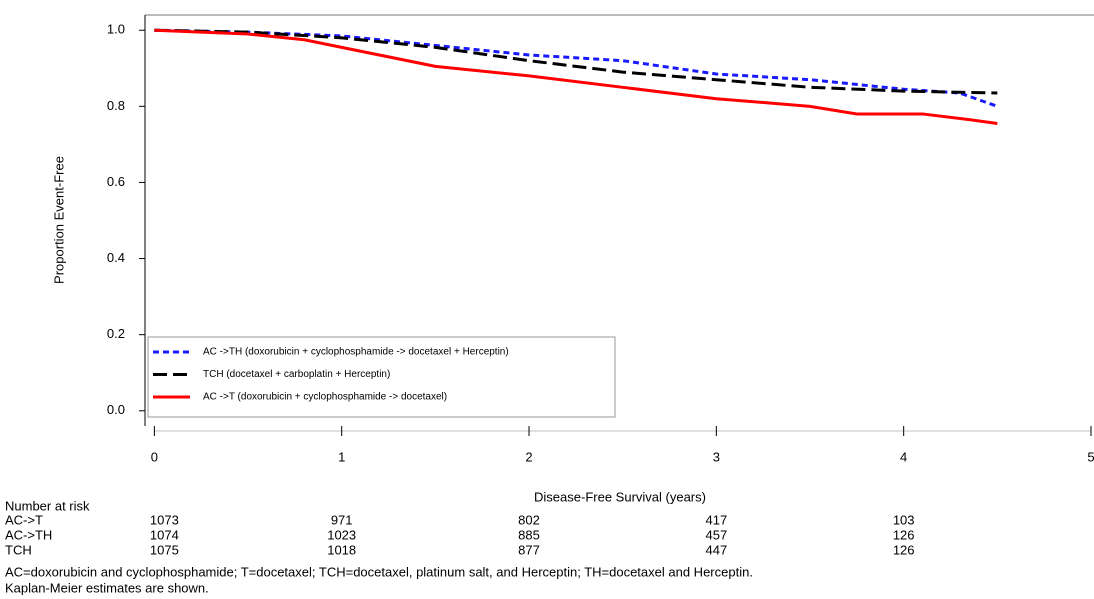 This screenshot has width=1094, height=599. What do you see at coordinates (116, 409) in the screenshot?
I see `y-tick-label: 0.0` at bounding box center [116, 409].